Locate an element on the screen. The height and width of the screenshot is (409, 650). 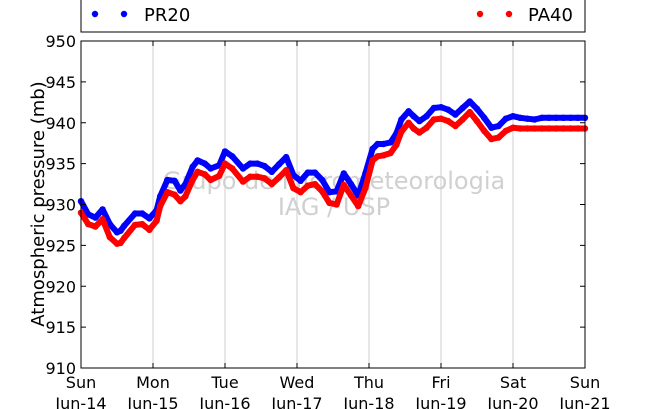
legend-label-pr20: PR20 is located at coordinates (167, 15).